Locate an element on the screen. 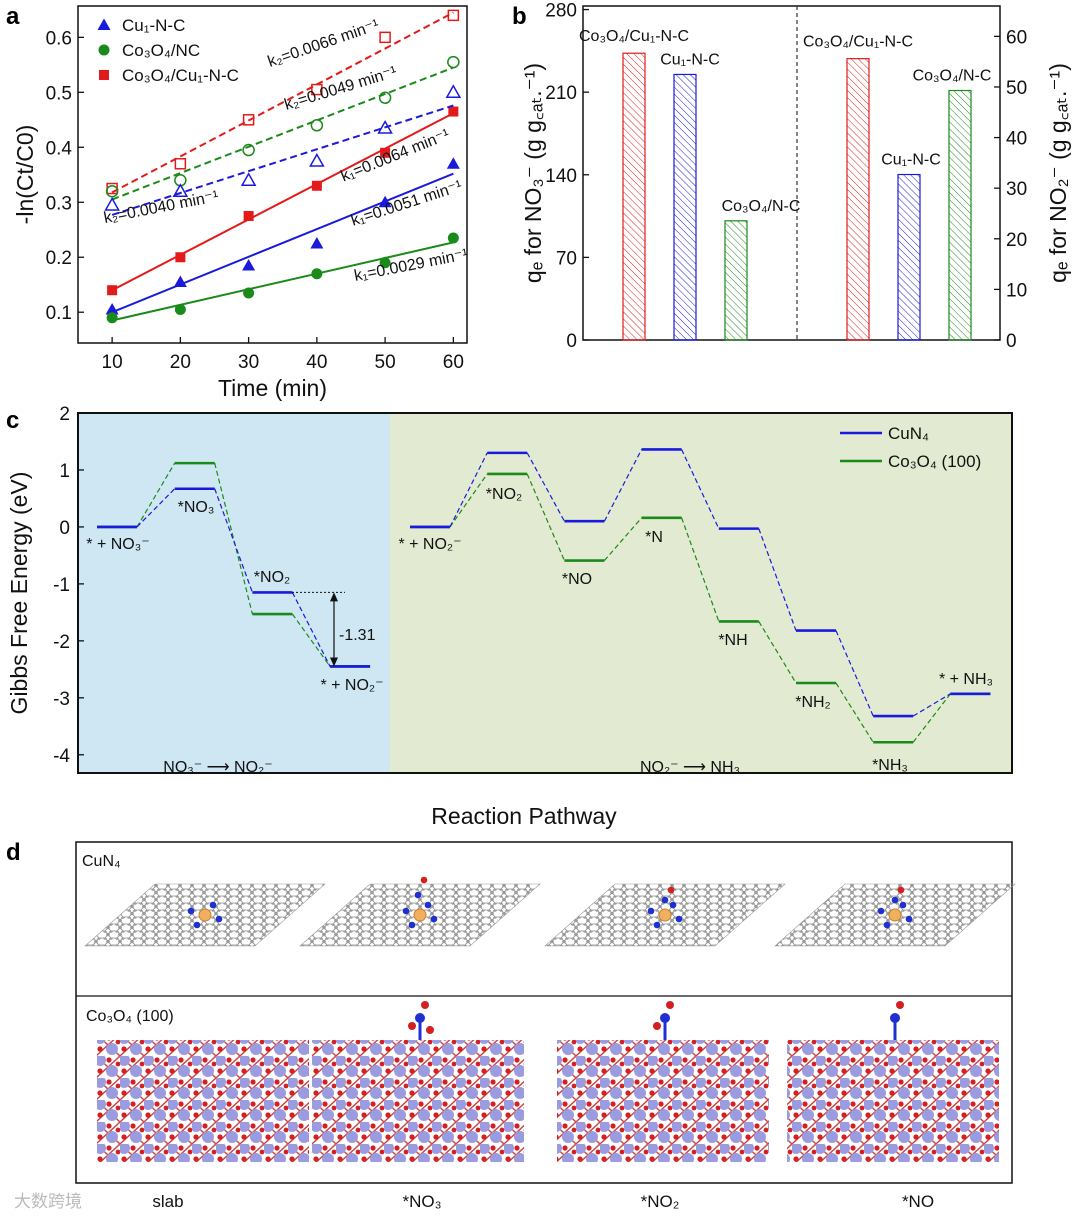  y-axis-label: -ln(Ct/C0) is located at coordinates (25, 175).